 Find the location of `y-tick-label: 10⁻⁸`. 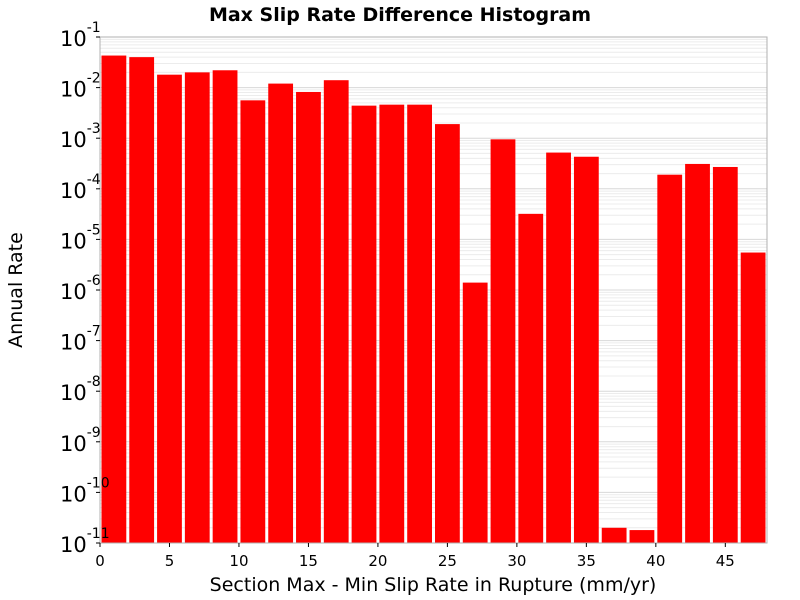

y-tick-label: 10⁻⁸ is located at coordinates (80, 389).